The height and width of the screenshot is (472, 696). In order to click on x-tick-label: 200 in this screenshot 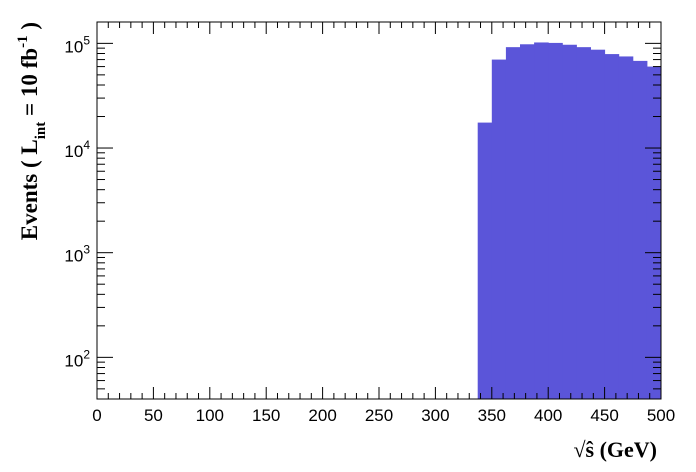, I will do `click(322, 415)`.